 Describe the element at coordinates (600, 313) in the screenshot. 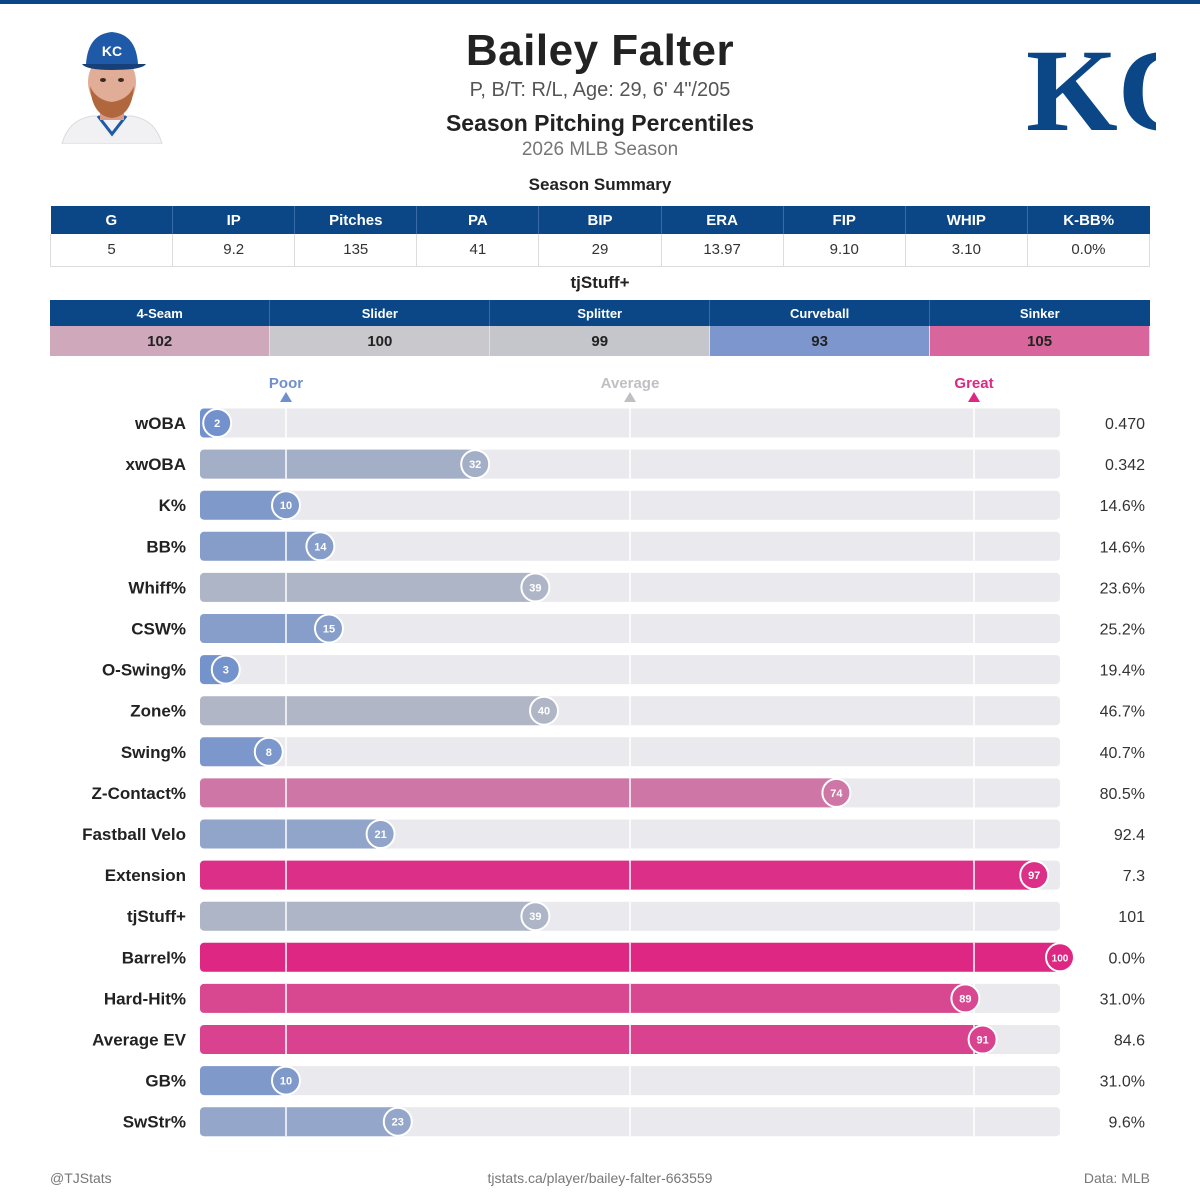

I see `pitch-header-splitter: Splitter` at that location.